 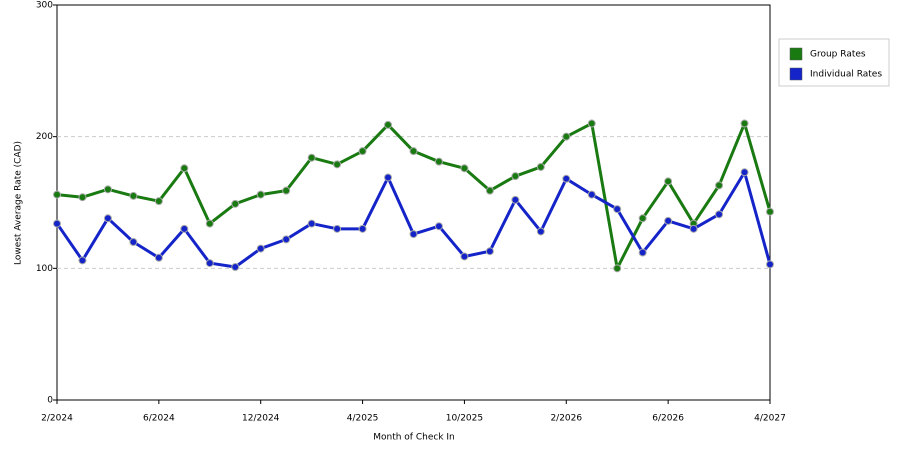 I want to click on y-axis-label: Lowest Average Rate (CAD), so click(x=19, y=203).